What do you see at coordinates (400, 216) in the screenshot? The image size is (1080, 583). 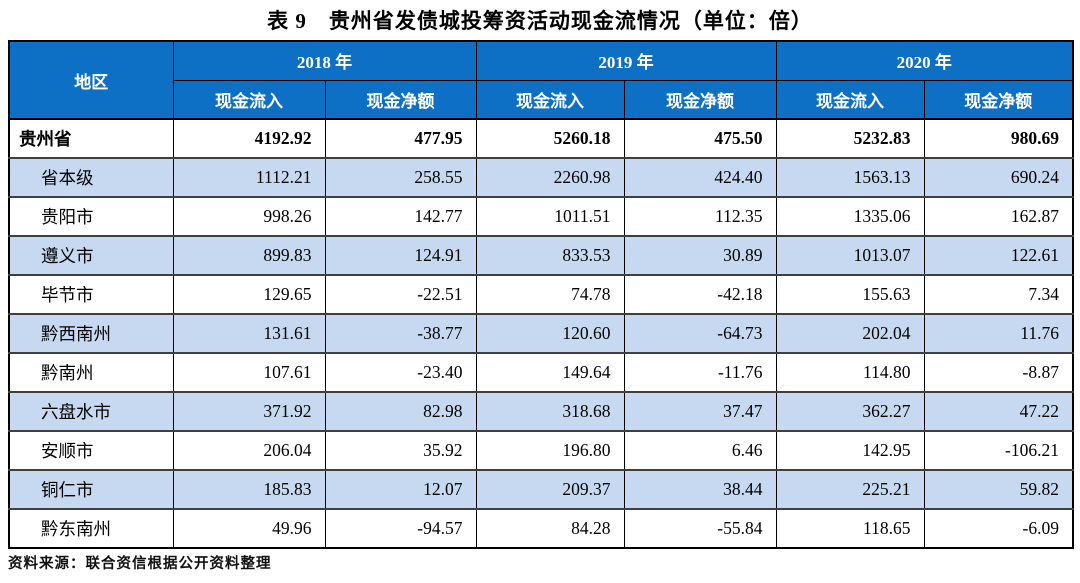 I see `value-cell: 142.77` at bounding box center [400, 216].